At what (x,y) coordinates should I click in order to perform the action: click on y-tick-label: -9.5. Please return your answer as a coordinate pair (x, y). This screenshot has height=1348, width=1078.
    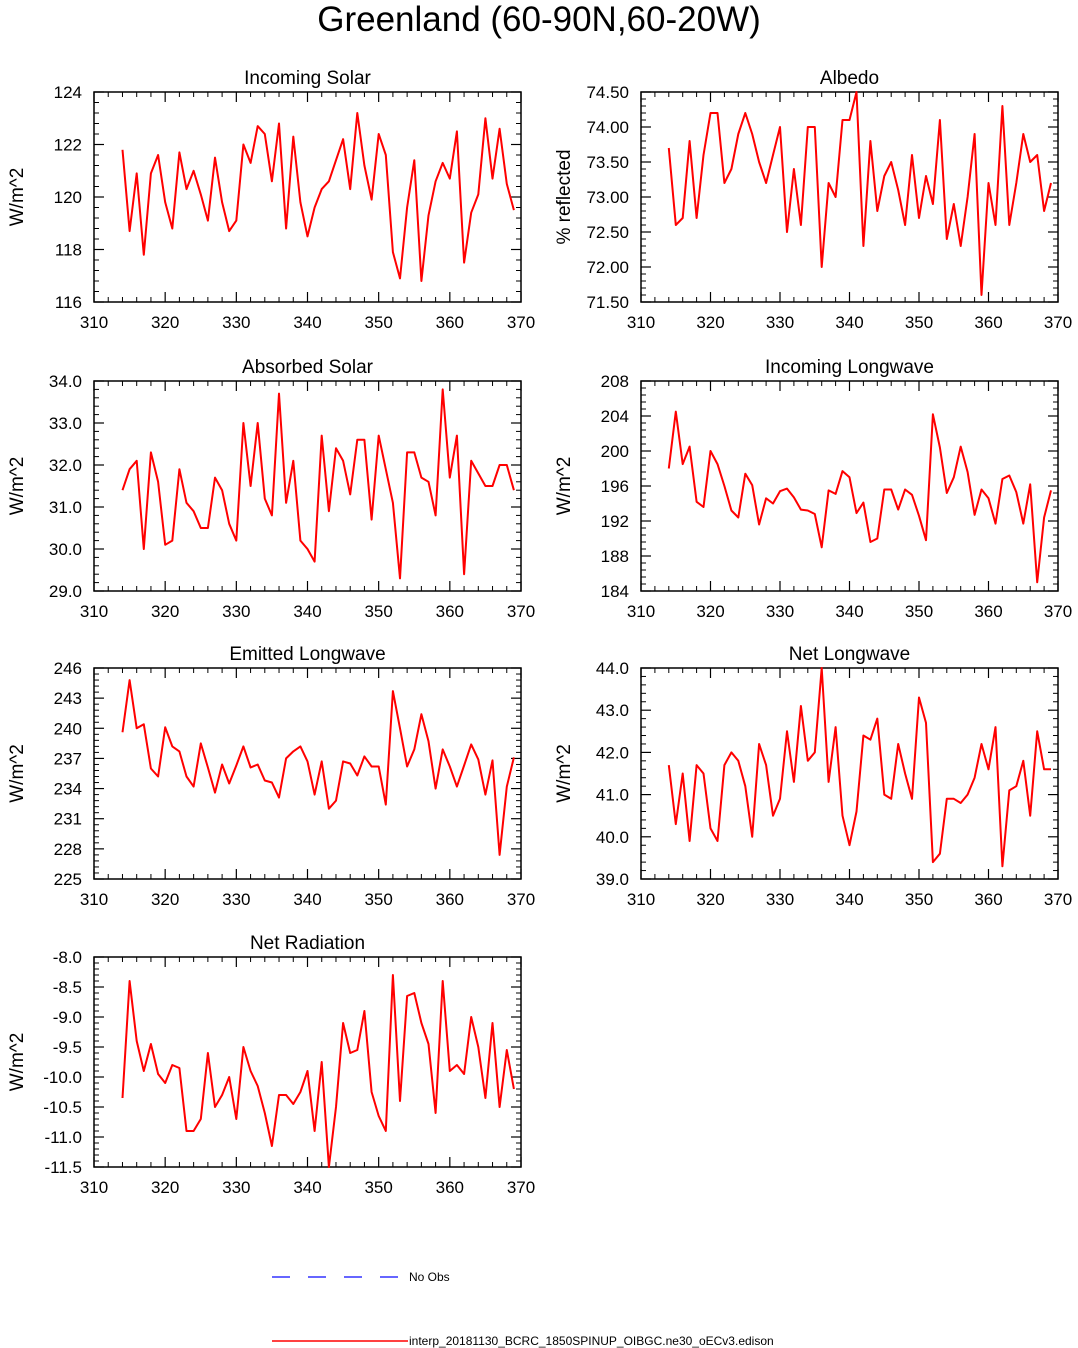
    Looking at the image, I should click on (67, 1047).